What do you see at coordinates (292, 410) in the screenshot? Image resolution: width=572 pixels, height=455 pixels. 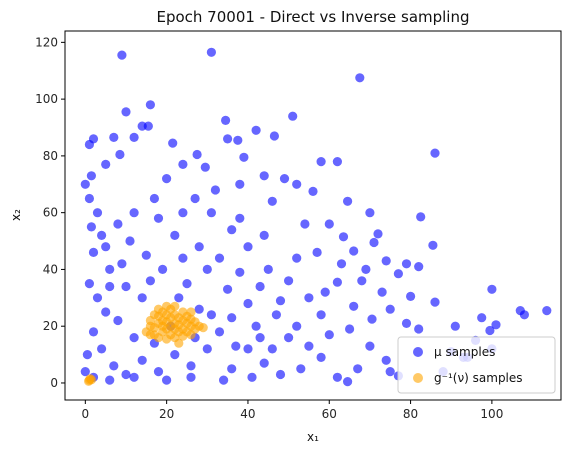 I see `x-axis: 0 20 40 60 80 100` at bounding box center [292, 410].